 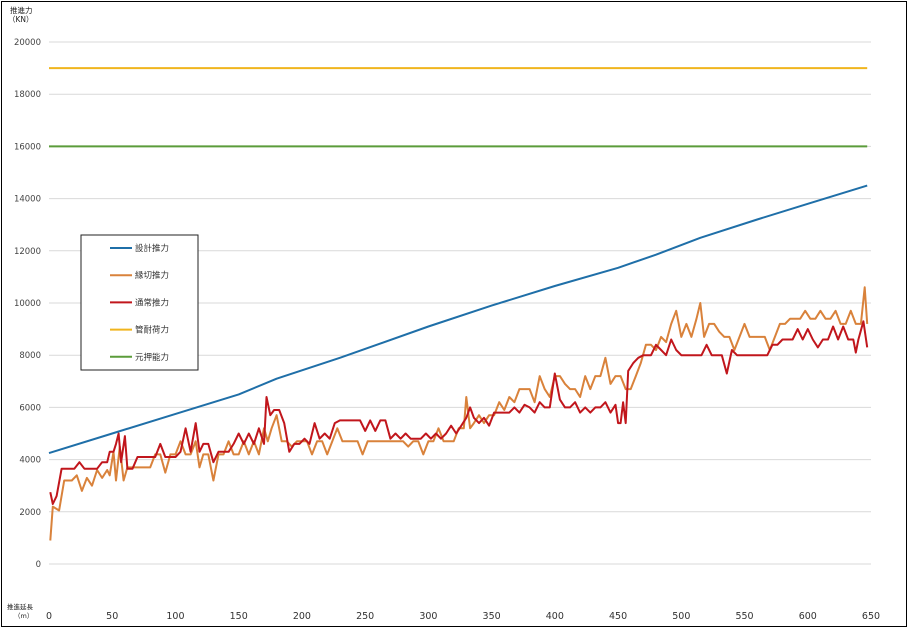 What do you see at coordinates (808, 616) in the screenshot?
I see `x-tick-label: 600` at bounding box center [808, 616].